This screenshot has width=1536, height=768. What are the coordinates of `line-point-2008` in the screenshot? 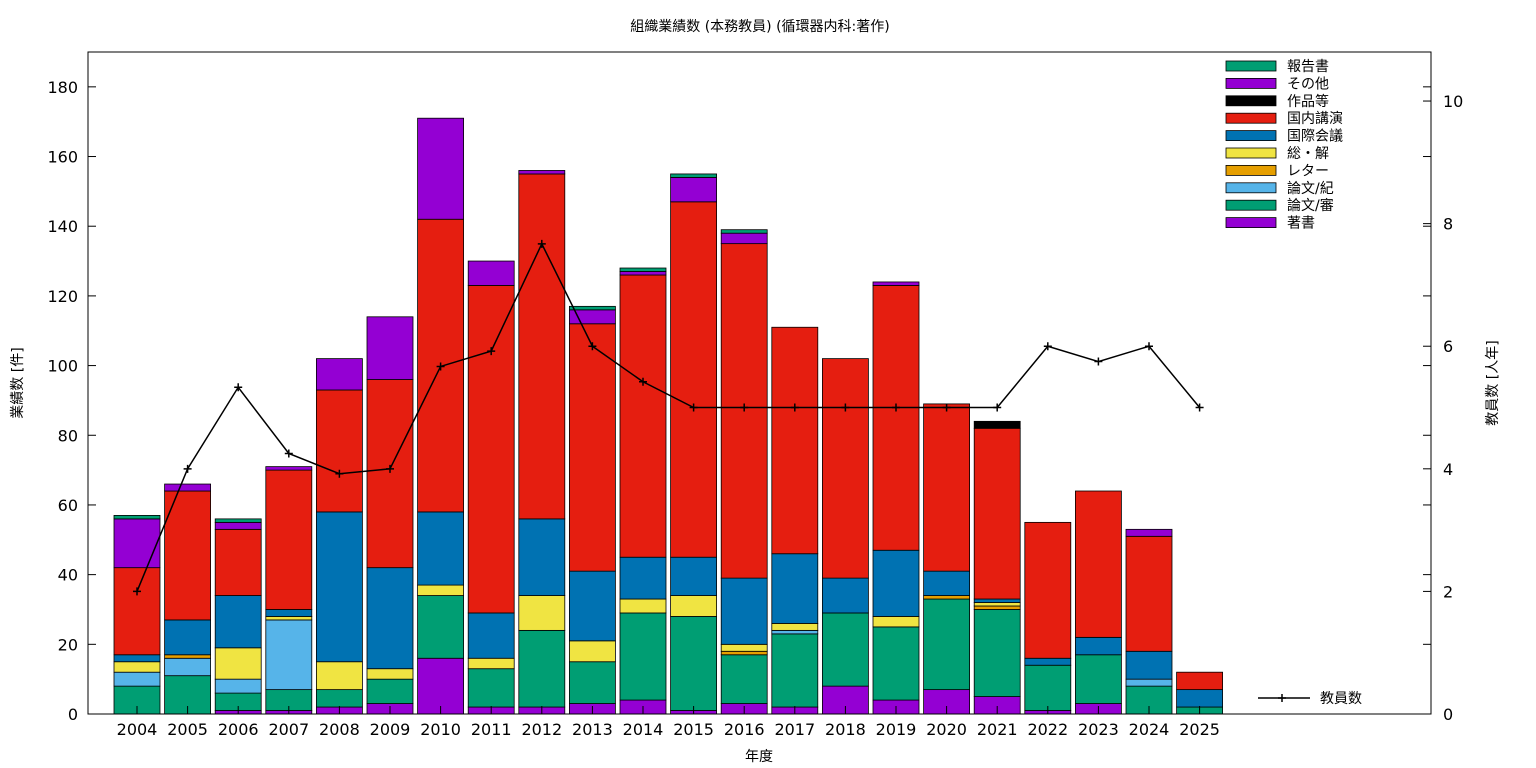 It's located at (339, 473).